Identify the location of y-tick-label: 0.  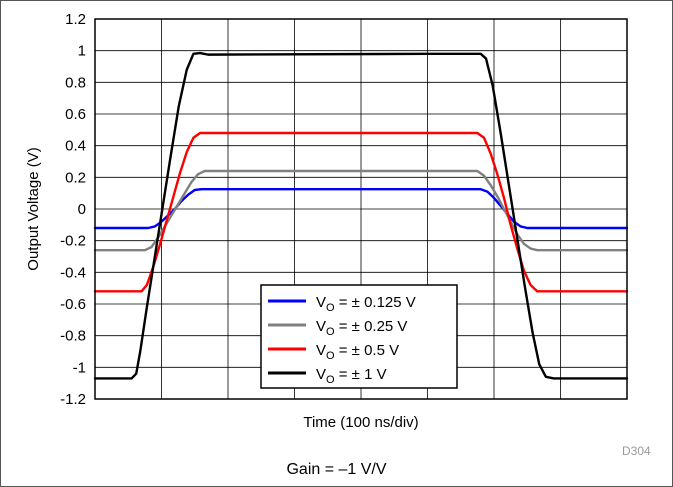
(82, 209).